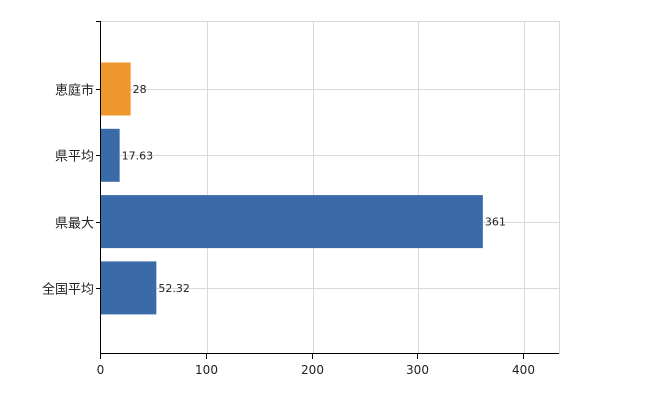 Image resolution: width=650 pixels, height=404 pixels. Describe the element at coordinates (174, 288) in the screenshot. I see `data-label: 52.32` at that location.